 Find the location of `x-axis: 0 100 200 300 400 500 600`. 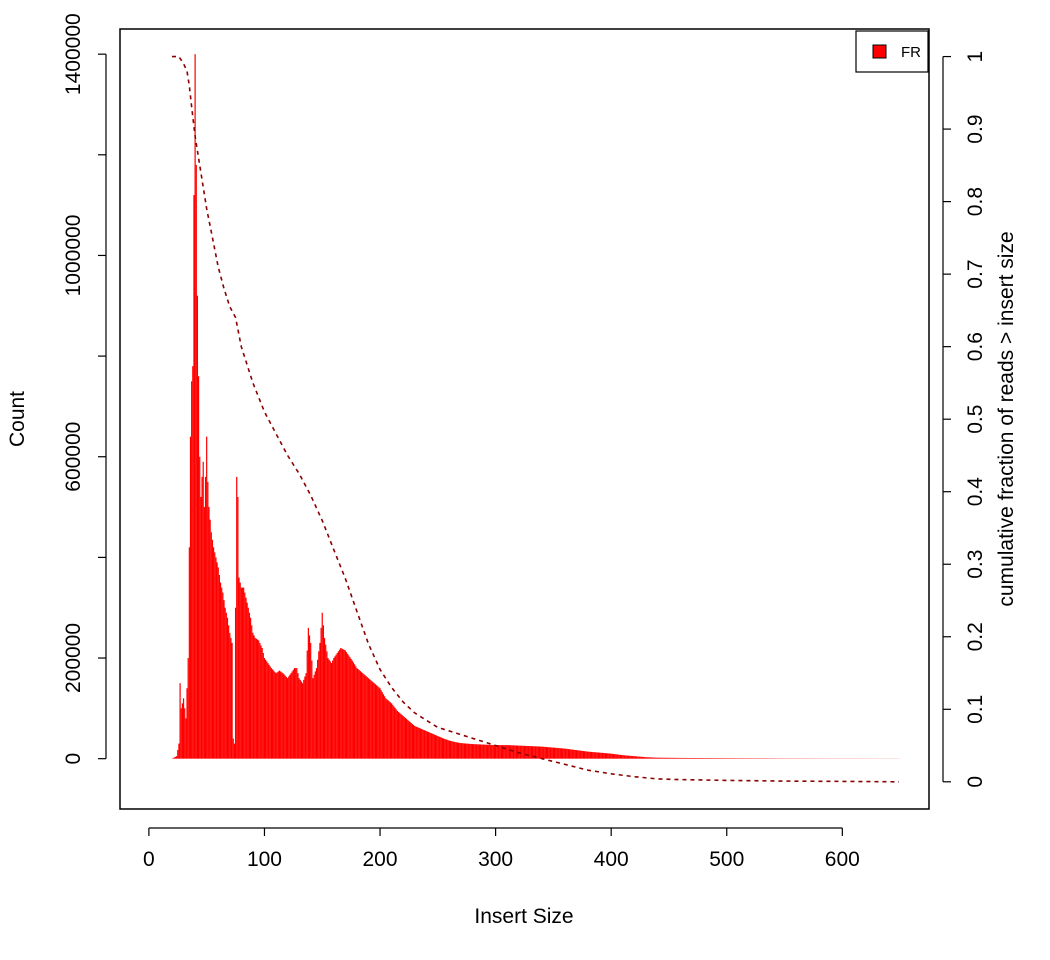

x-axis: 0 100 200 300 400 500 600 is located at coordinates (501, 849).